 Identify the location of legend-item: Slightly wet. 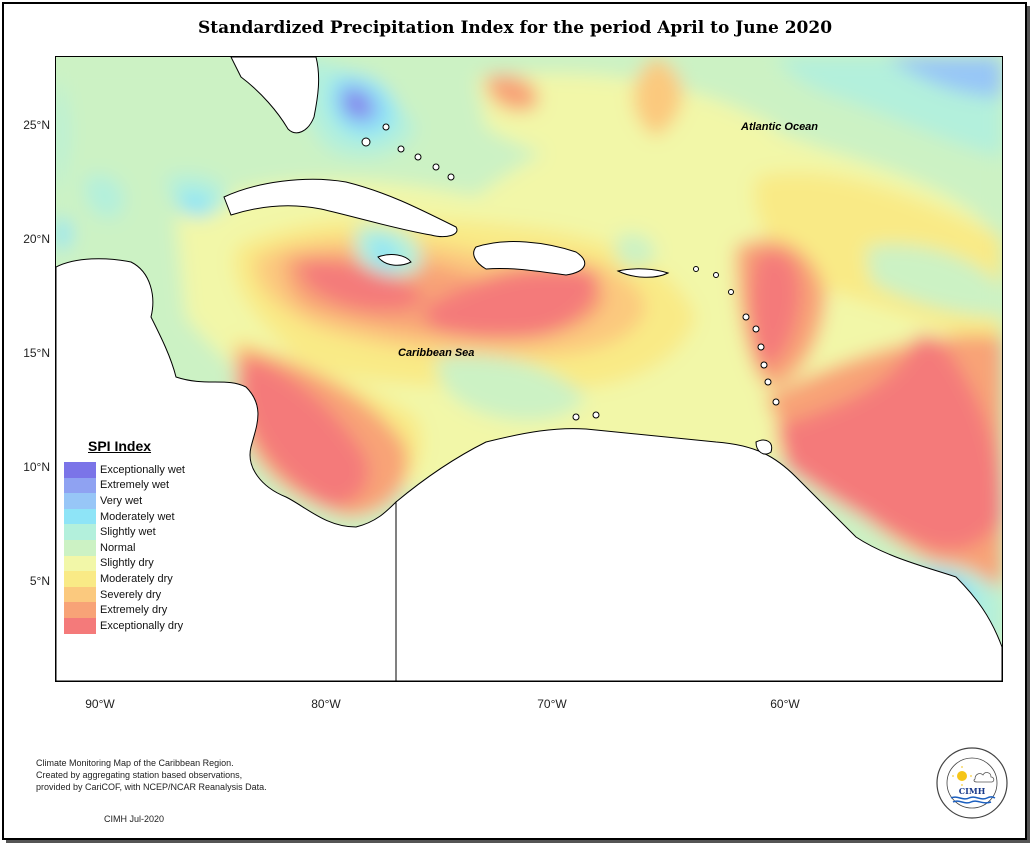
(144, 532).